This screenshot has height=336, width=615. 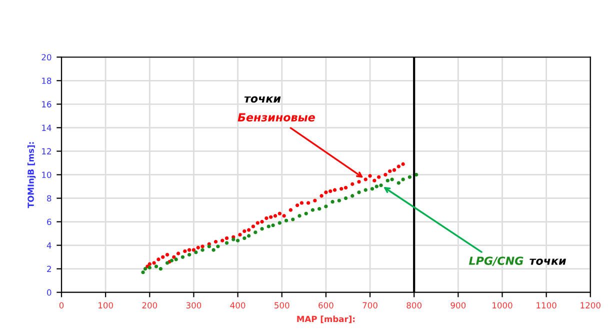 I want to click on y-tick-label: 8, so click(x=49, y=198).